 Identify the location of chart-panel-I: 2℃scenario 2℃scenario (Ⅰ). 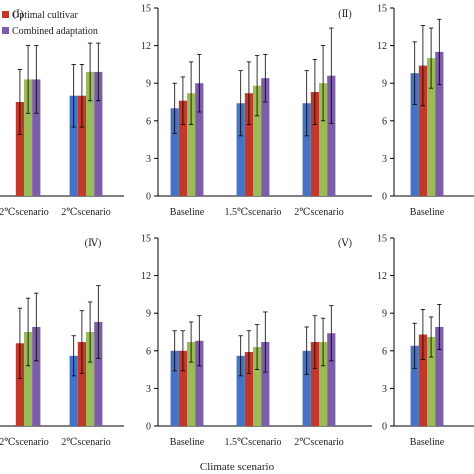
(62, 113).